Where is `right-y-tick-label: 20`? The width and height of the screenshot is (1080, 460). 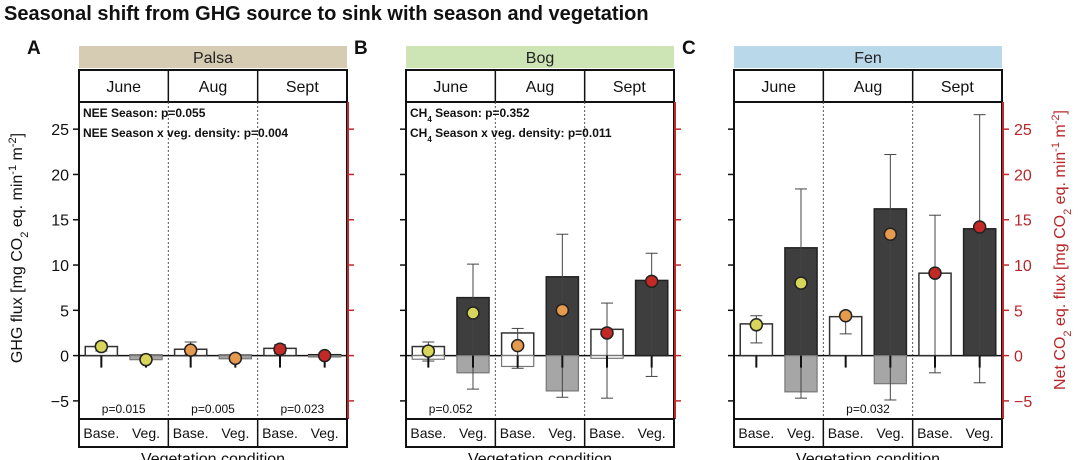 right-y-tick-label: 20 is located at coordinates (1023, 175).